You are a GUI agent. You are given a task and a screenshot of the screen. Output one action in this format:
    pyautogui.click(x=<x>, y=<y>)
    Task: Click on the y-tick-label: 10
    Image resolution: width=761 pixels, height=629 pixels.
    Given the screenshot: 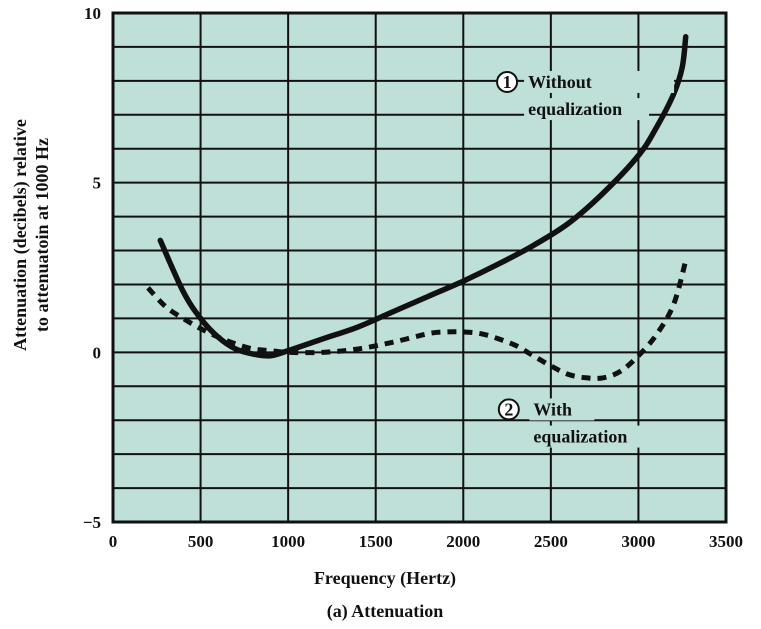 What is the action you would take?
    pyautogui.click(x=92, y=13)
    